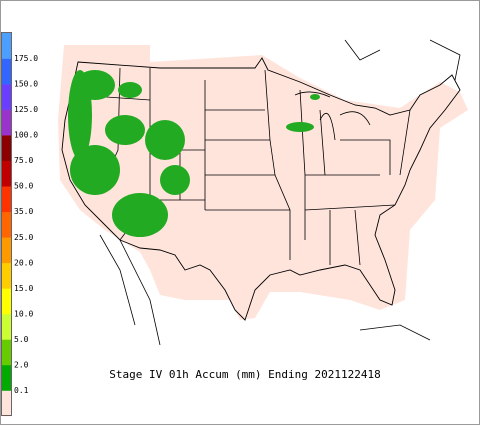 Image resolution: width=480 pixels, height=425 pixels. Describe the element at coordinates (23, 262) in the screenshot. I see `legend-label: 20.0` at that location.